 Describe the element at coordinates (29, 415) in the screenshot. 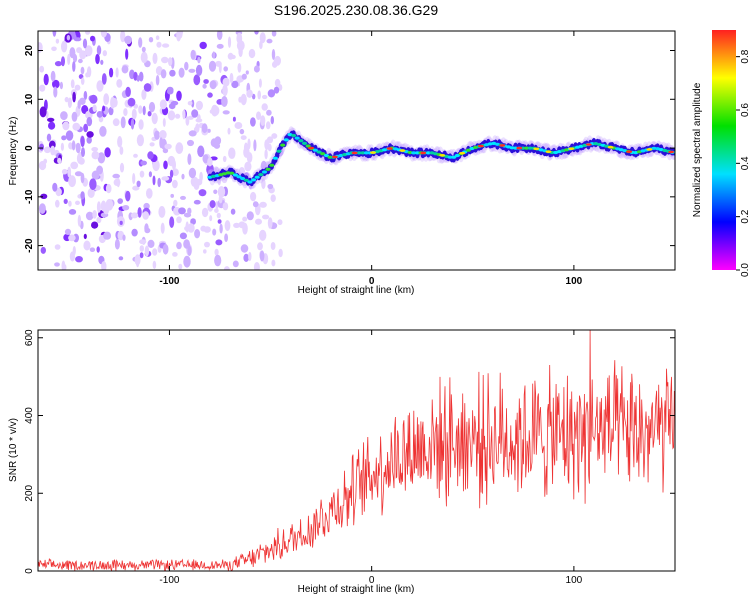

I see `snr-y-tick-label: 400` at that location.